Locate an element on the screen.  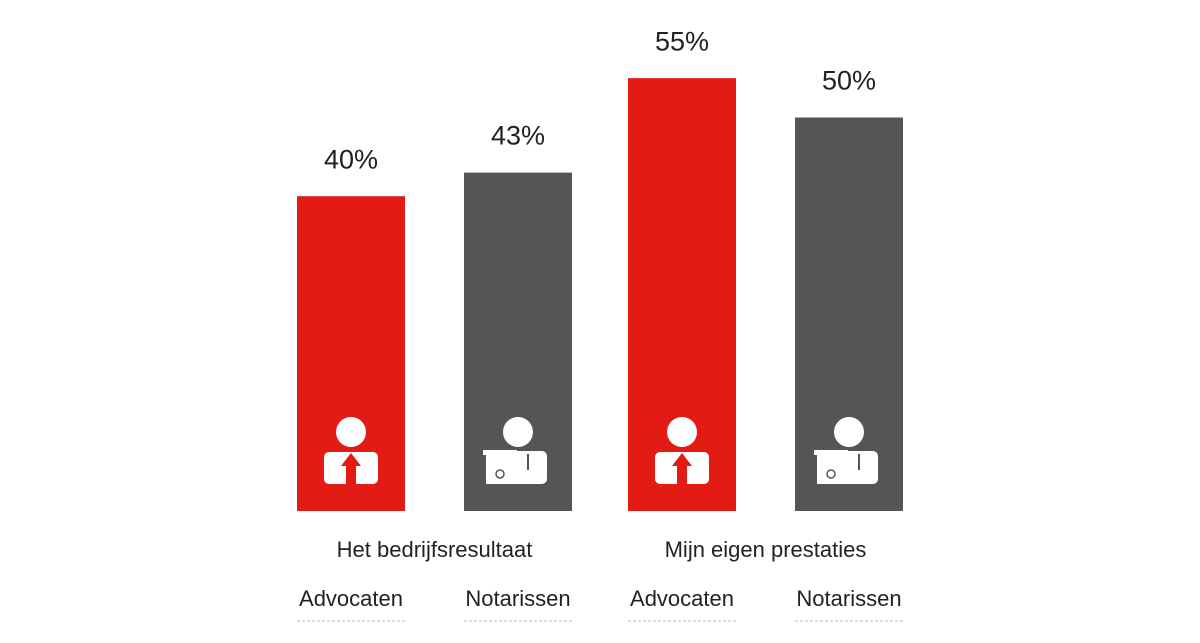
category-label: Mijn eigen prestaties is located at coordinates (766, 549).